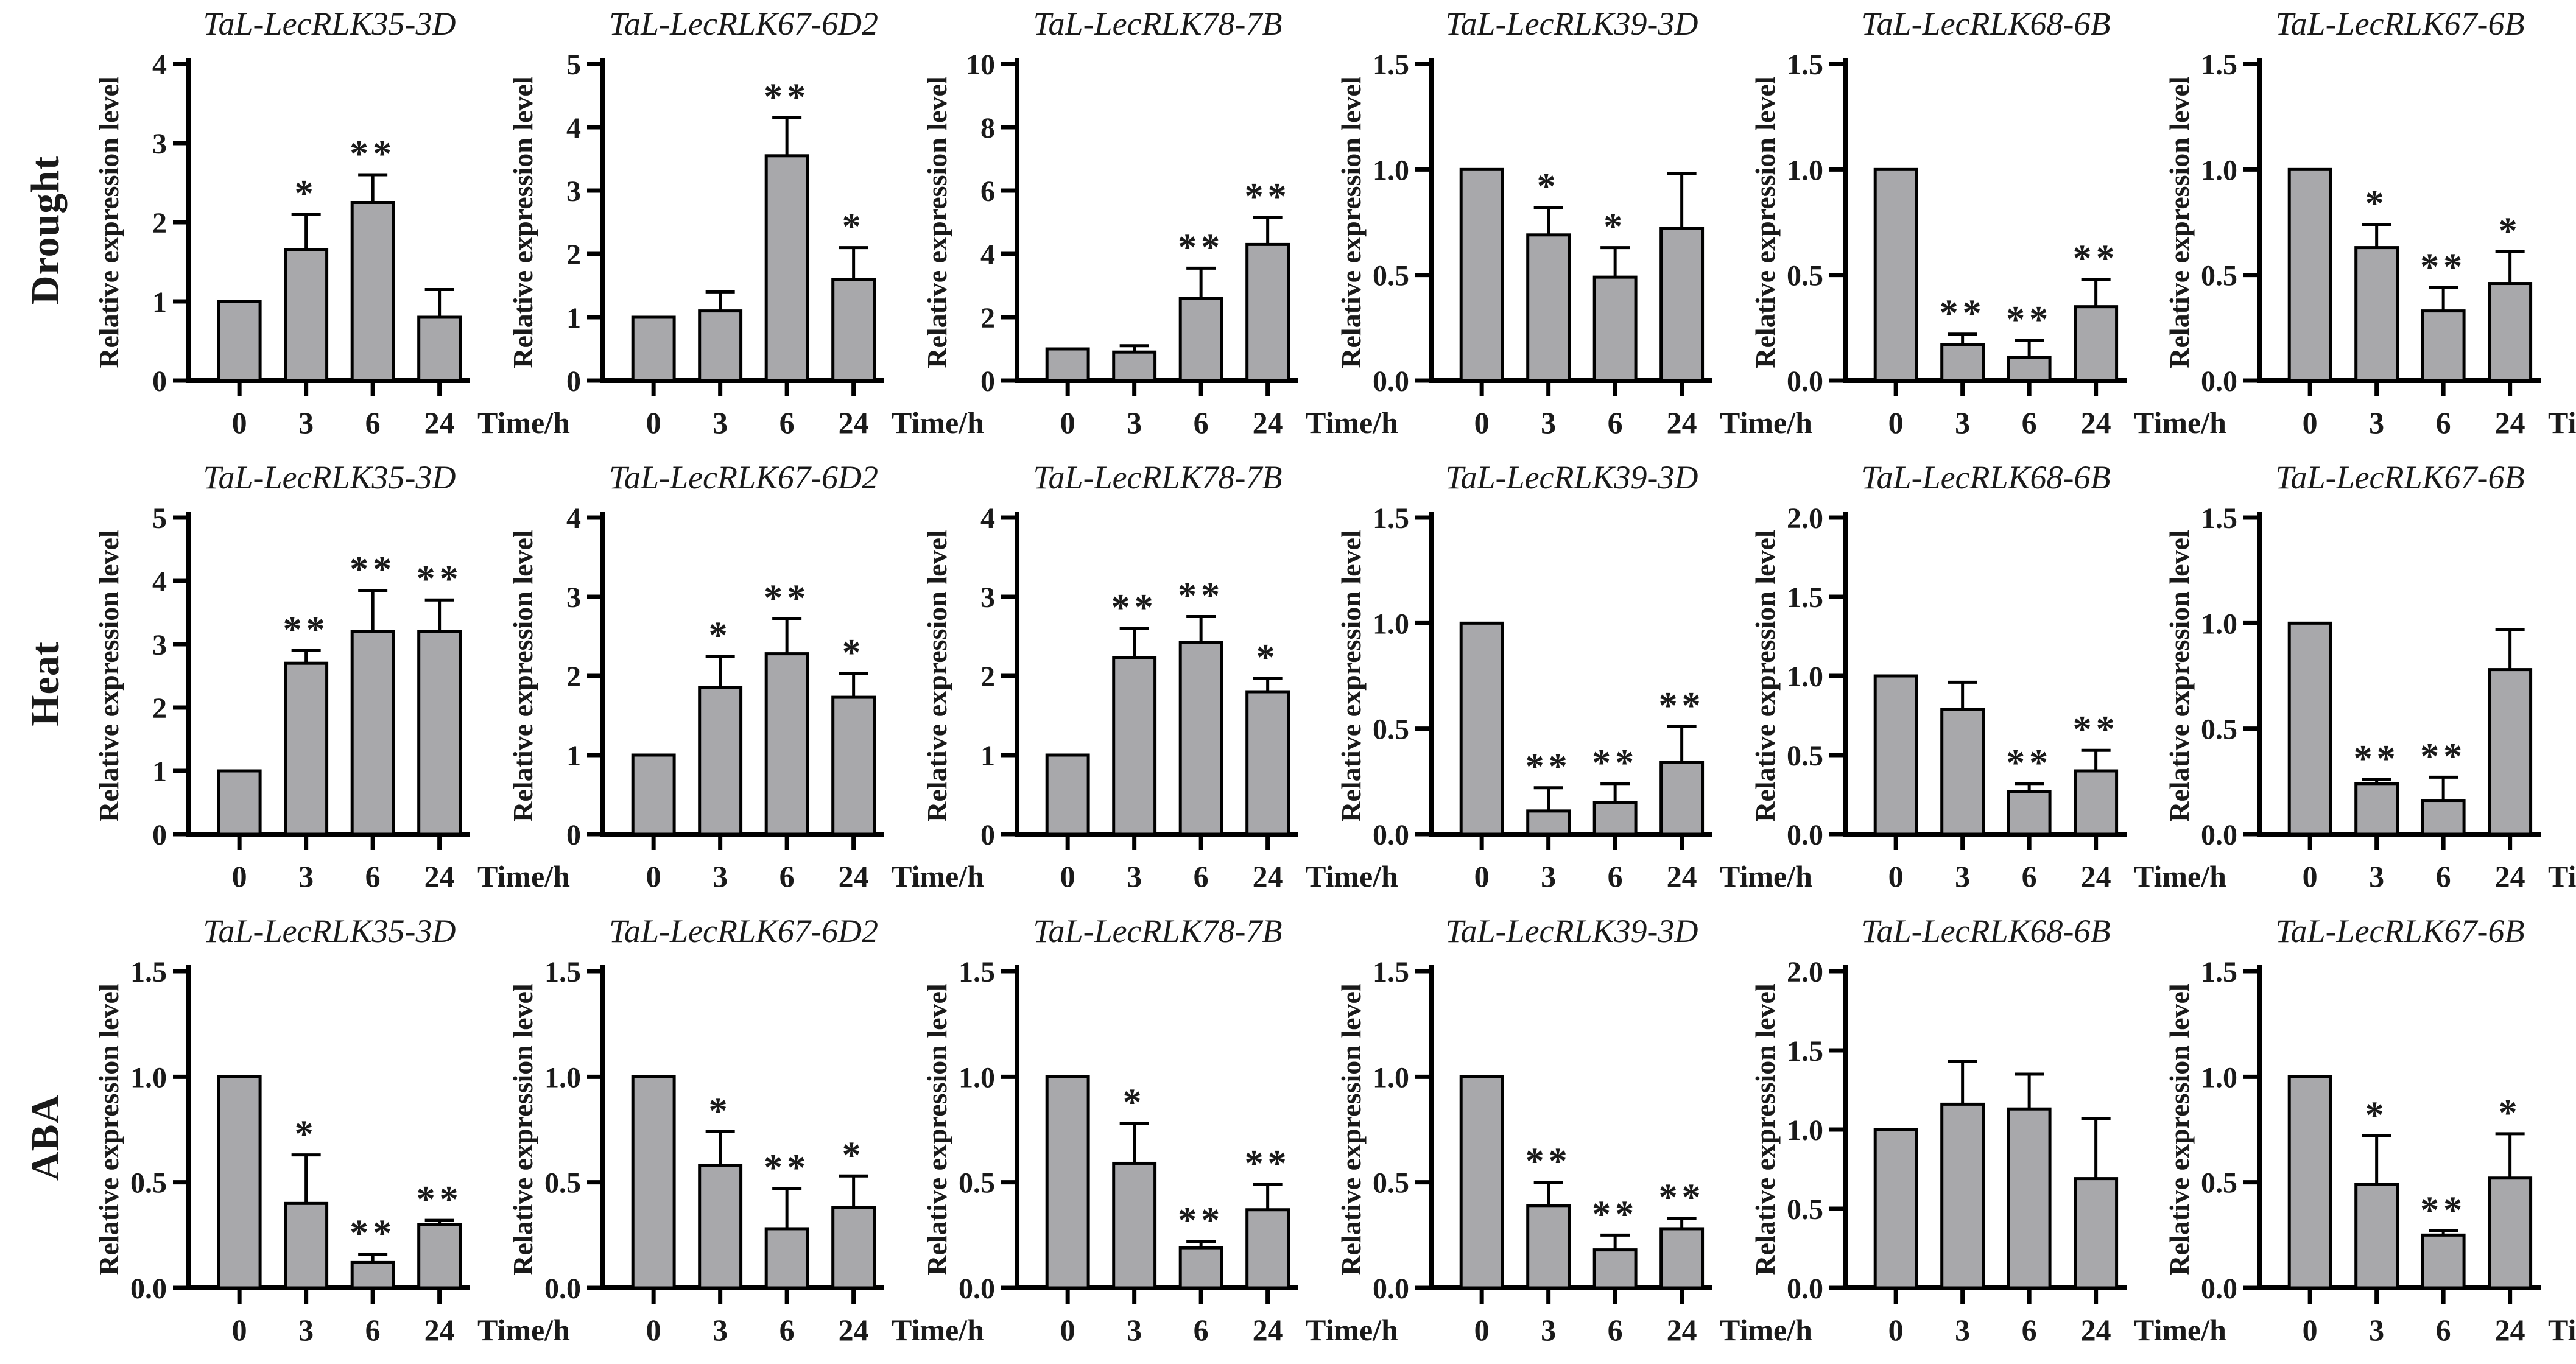 Image resolution: width=2576 pixels, height=1364 pixels. Describe the element at coordinates (2219, 1183) in the screenshot. I see `y-tick-label: 0.5` at that location.